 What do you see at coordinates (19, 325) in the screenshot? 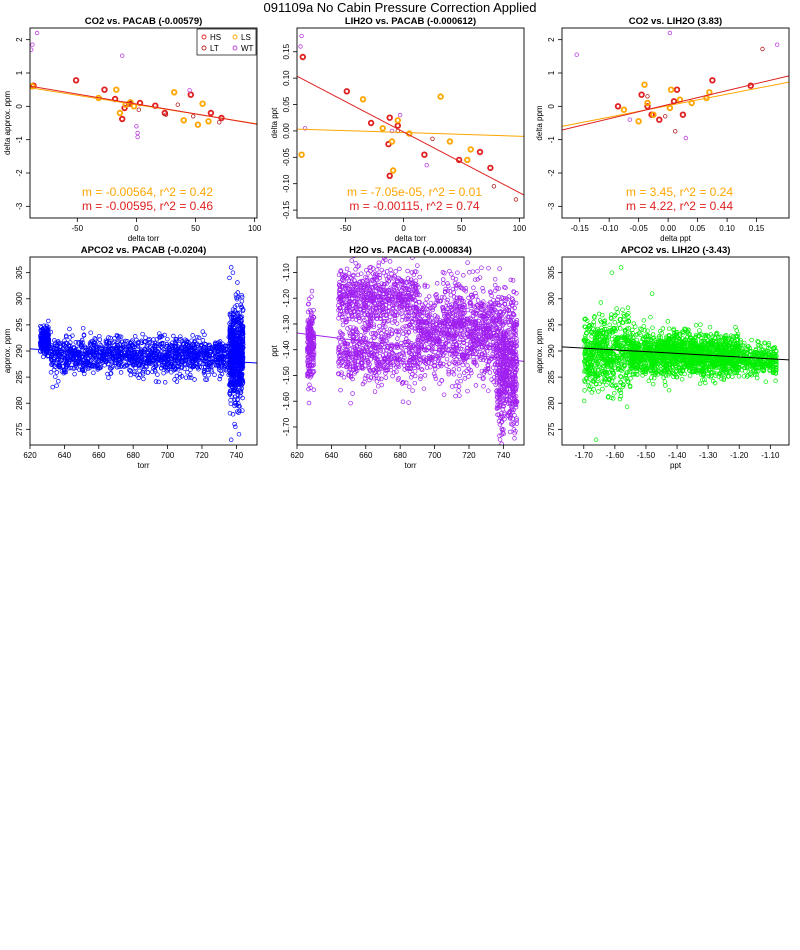
I see `y-tick-label: 295` at bounding box center [19, 325].